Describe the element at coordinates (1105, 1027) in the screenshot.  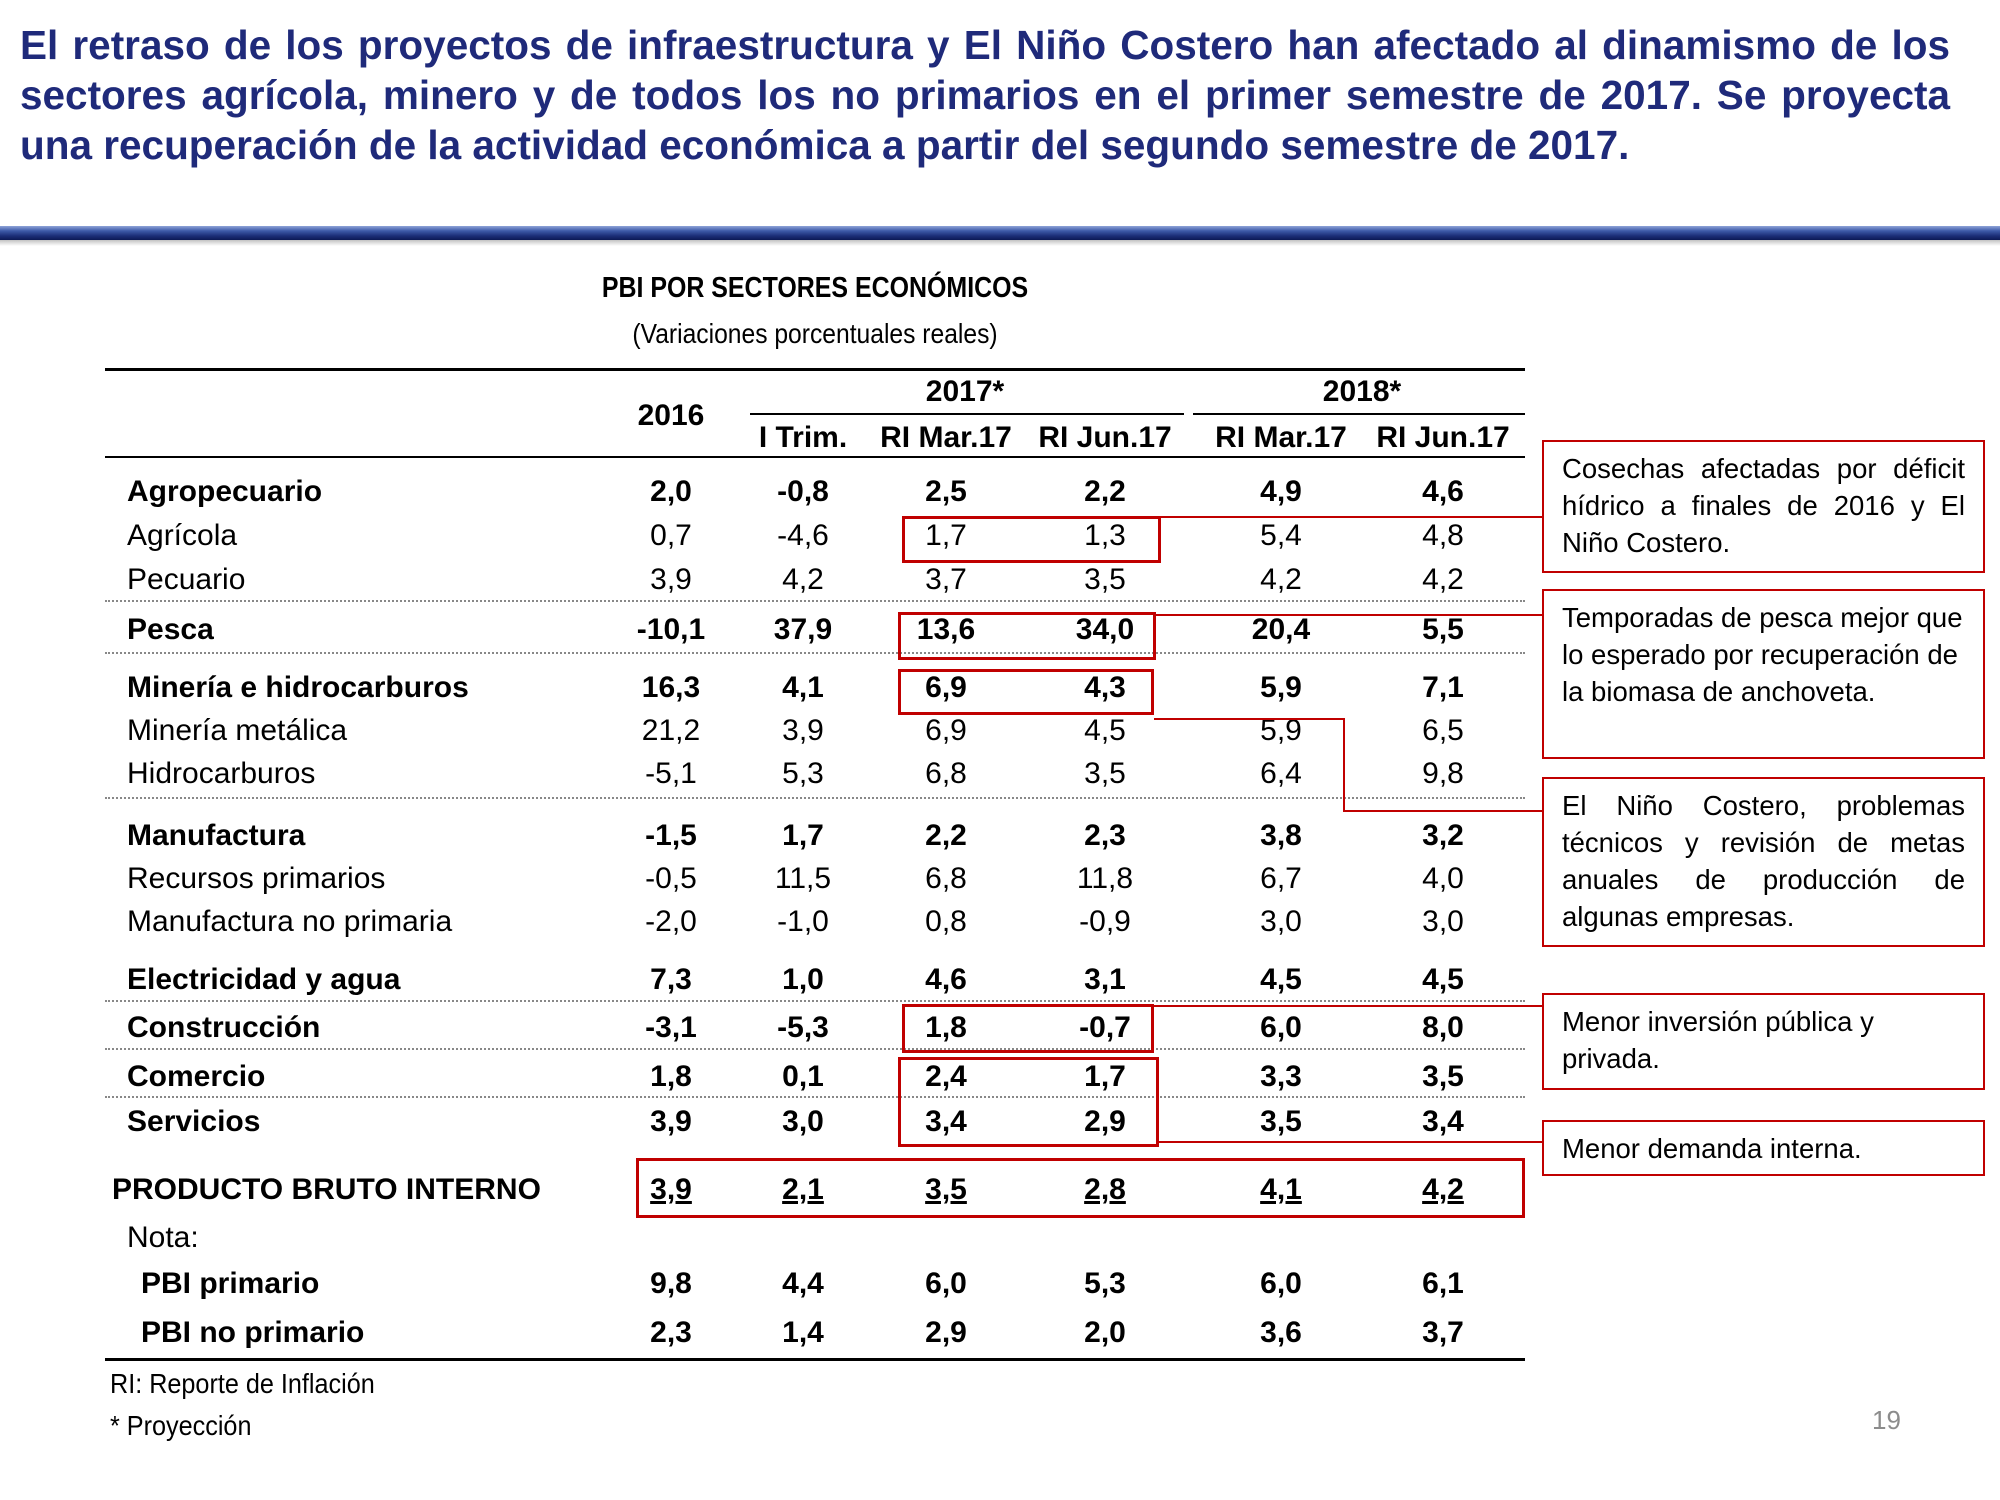
I see `cell-value: -0,7` at that location.